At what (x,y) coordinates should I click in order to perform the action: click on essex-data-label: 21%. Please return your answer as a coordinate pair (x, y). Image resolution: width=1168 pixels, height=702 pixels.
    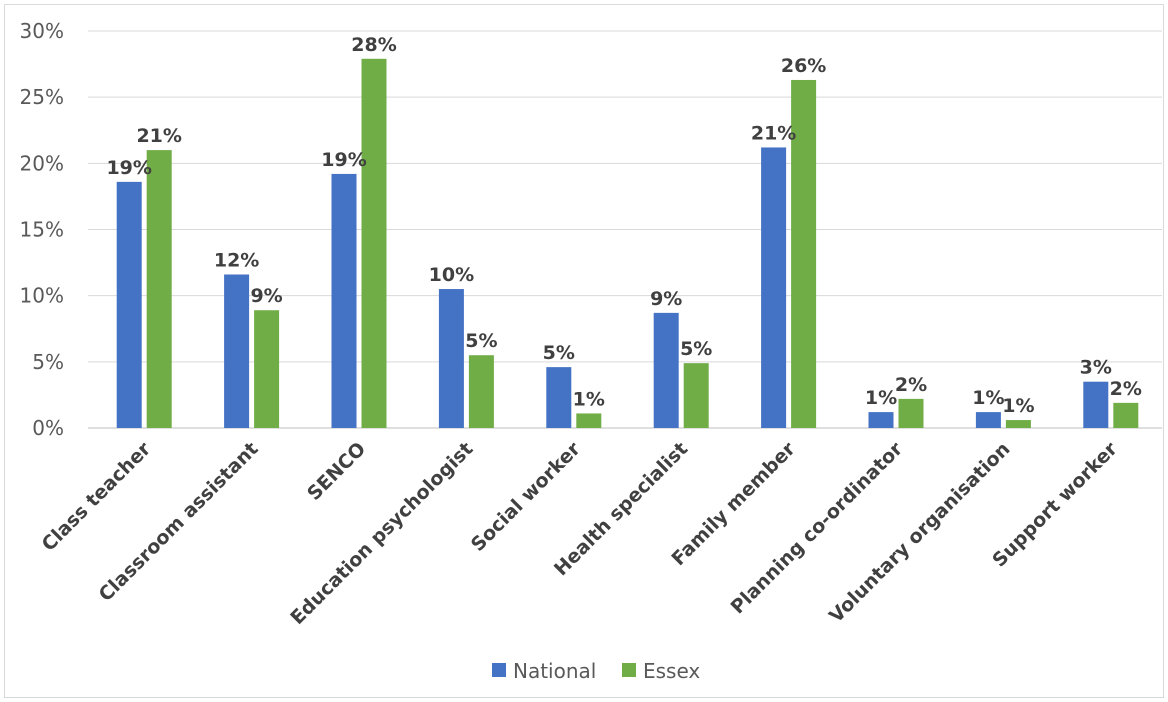
    Looking at the image, I should click on (158, 136).